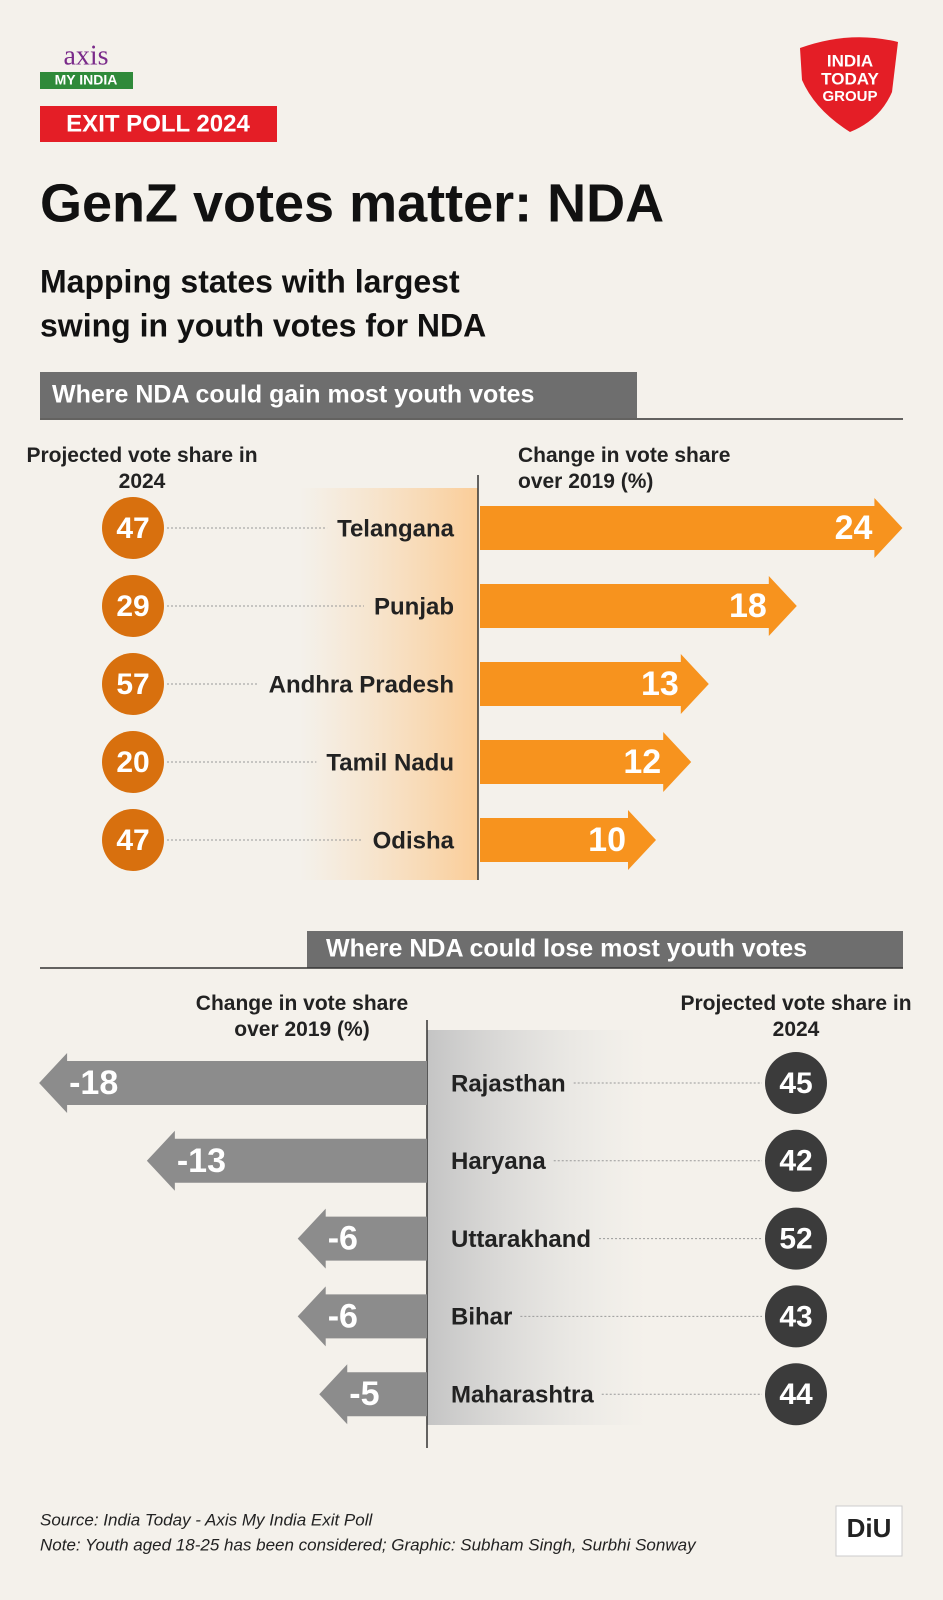 The height and width of the screenshot is (1600, 943). I want to click on share-label: 45, so click(795, 1083).